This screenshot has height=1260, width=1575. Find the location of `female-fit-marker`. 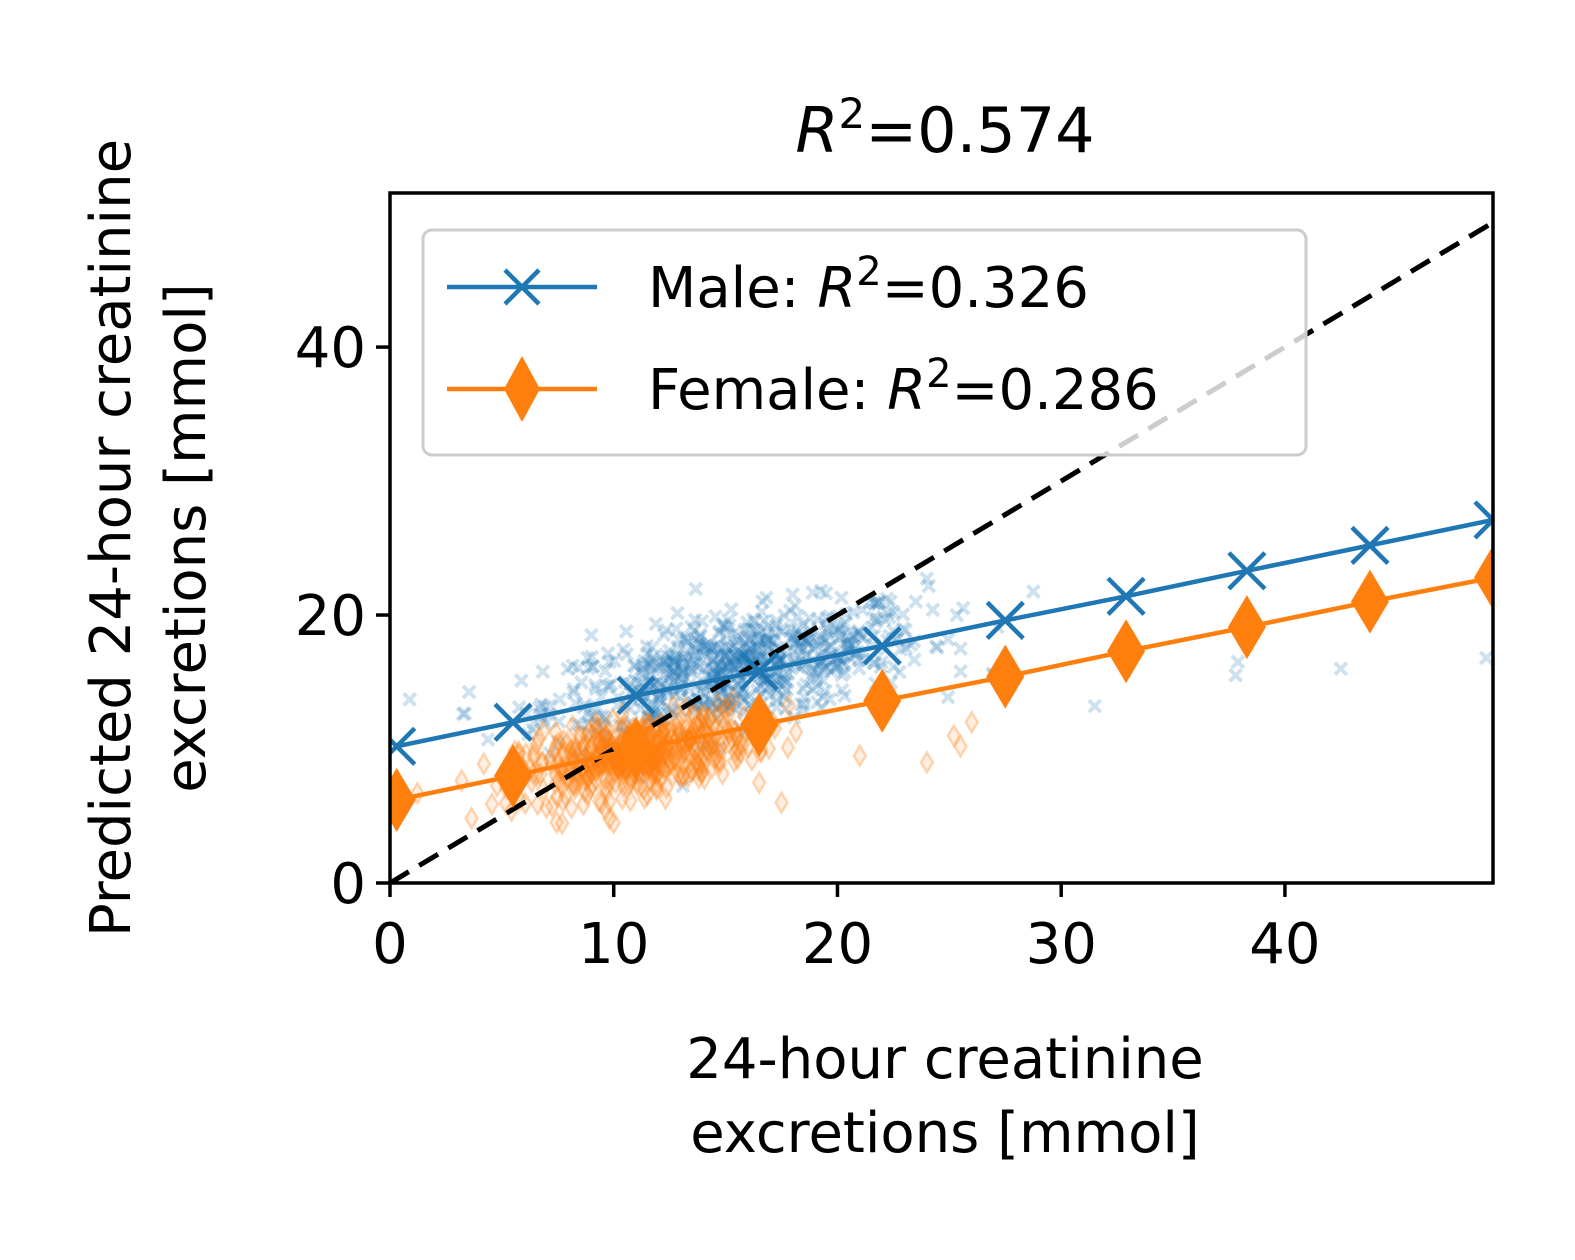

female-fit-marker is located at coordinates (513, 775).